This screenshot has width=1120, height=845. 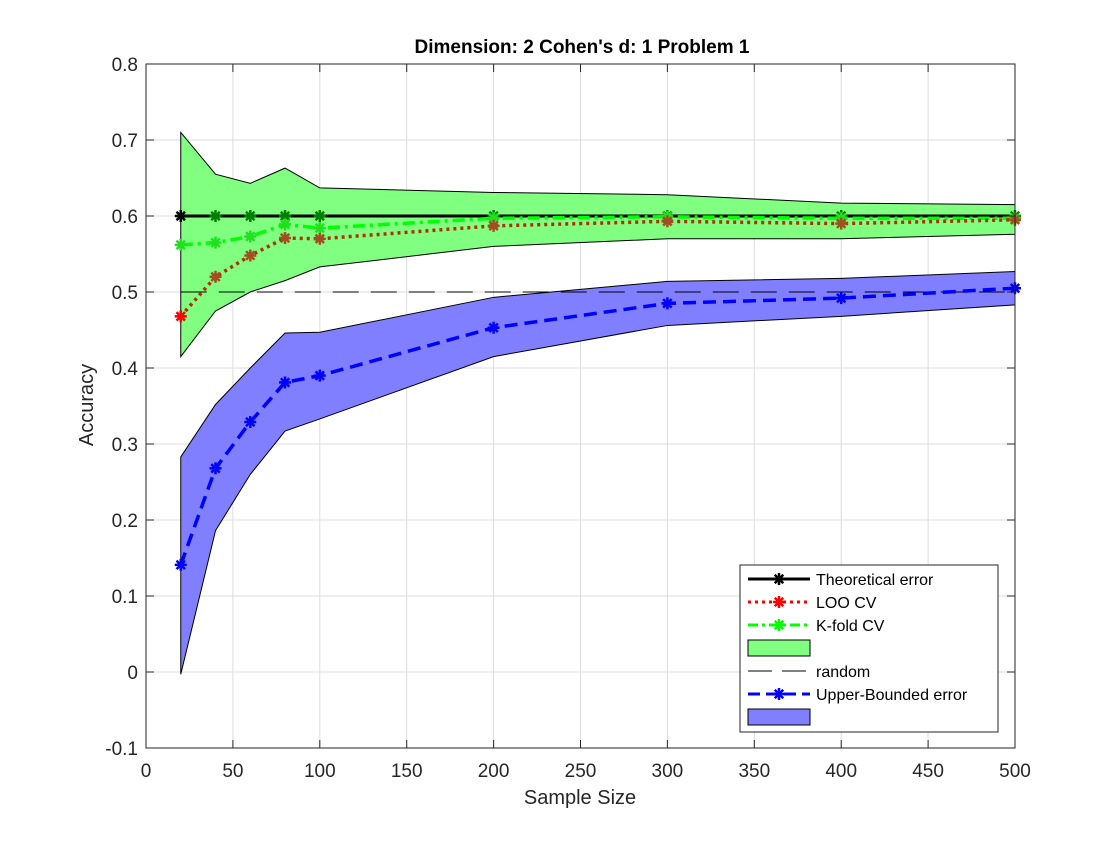 I want to click on chart-title: Dimension: 2 Cohen's d: 1 Problem 1, so click(x=582, y=47).